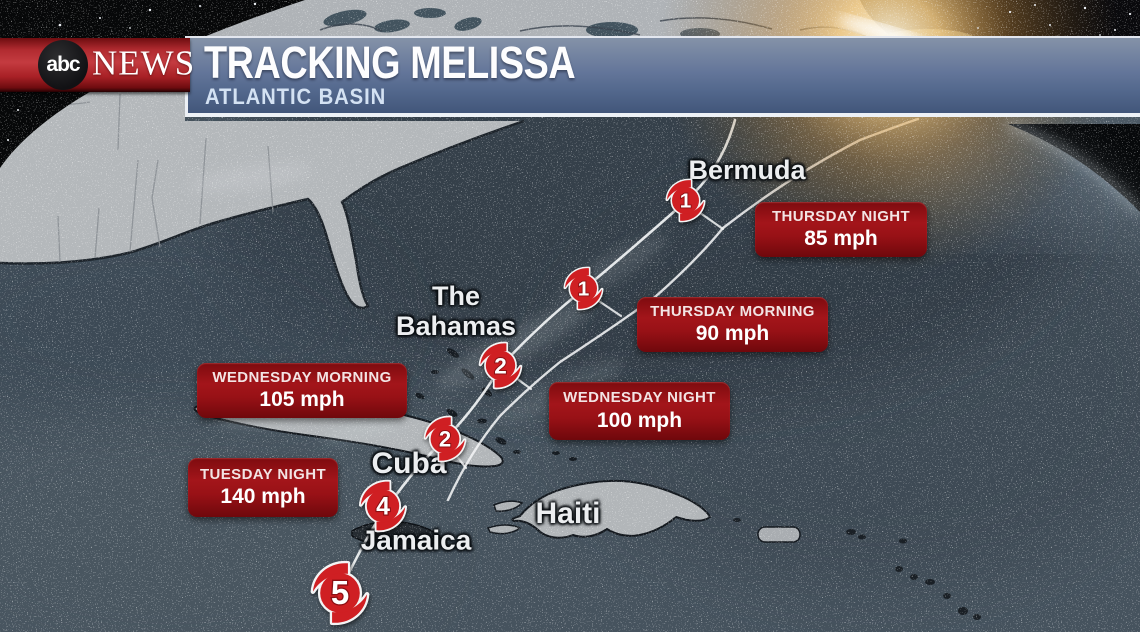 The height and width of the screenshot is (632, 1140). What do you see at coordinates (639, 398) in the screenshot?
I see `callout-time: WEDNESDAY NIGHT` at bounding box center [639, 398].